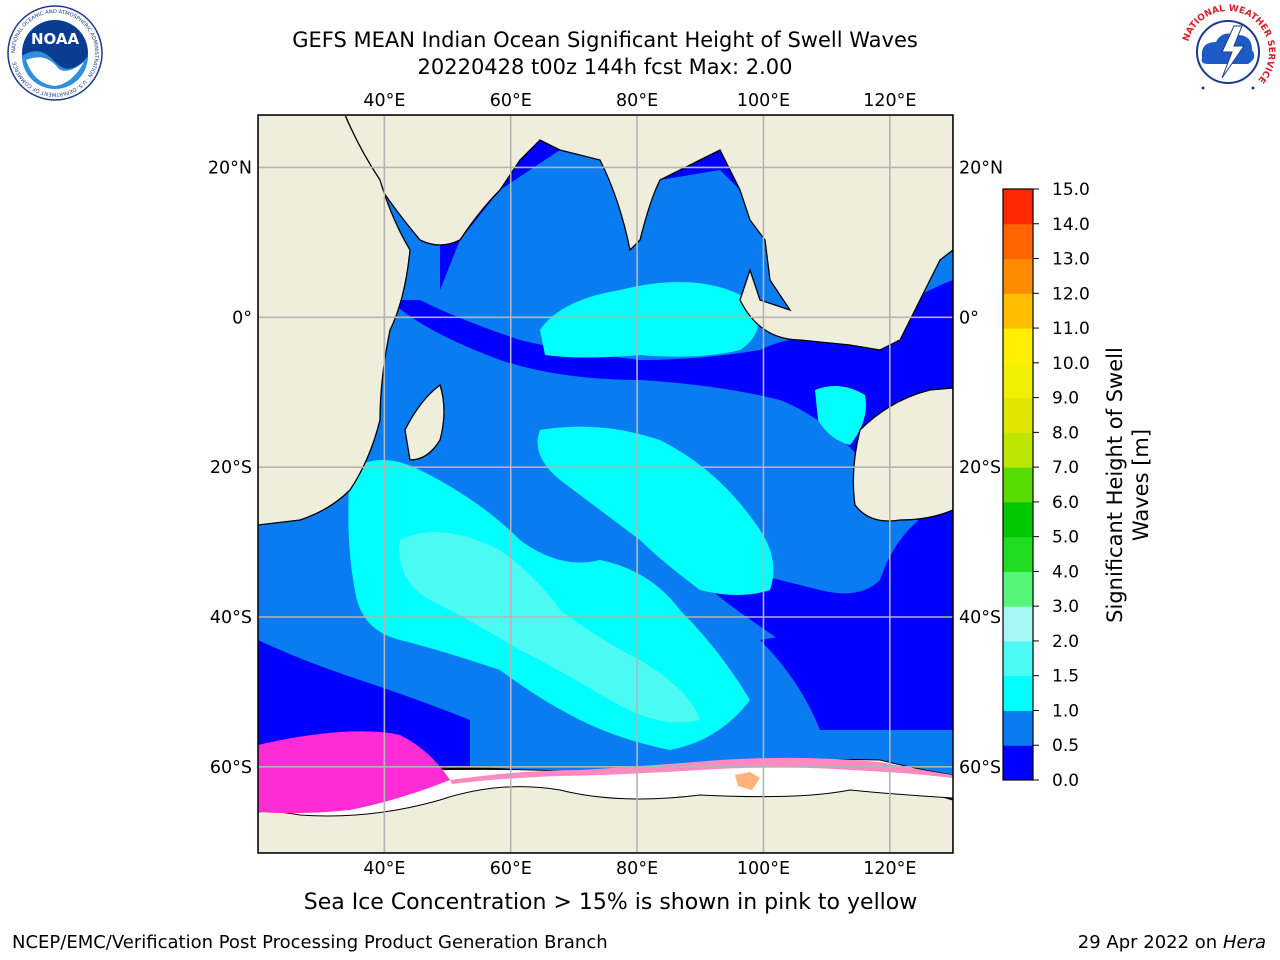 The image size is (1280, 960). I want to click on footer-host: Hera, so click(1244, 942).